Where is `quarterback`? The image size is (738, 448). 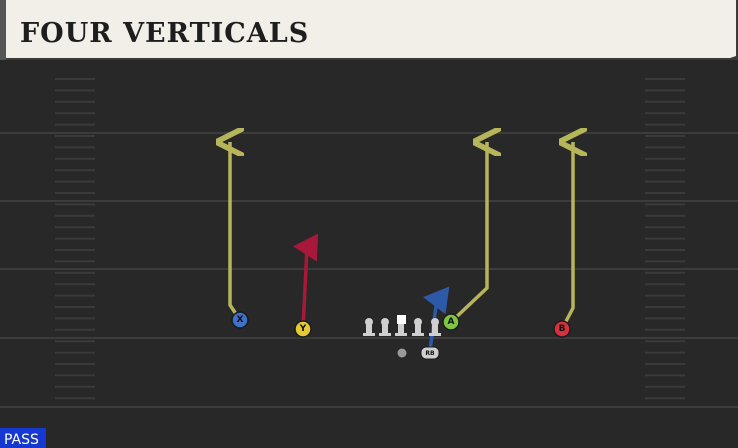 quarterback is located at coordinates (402, 353).